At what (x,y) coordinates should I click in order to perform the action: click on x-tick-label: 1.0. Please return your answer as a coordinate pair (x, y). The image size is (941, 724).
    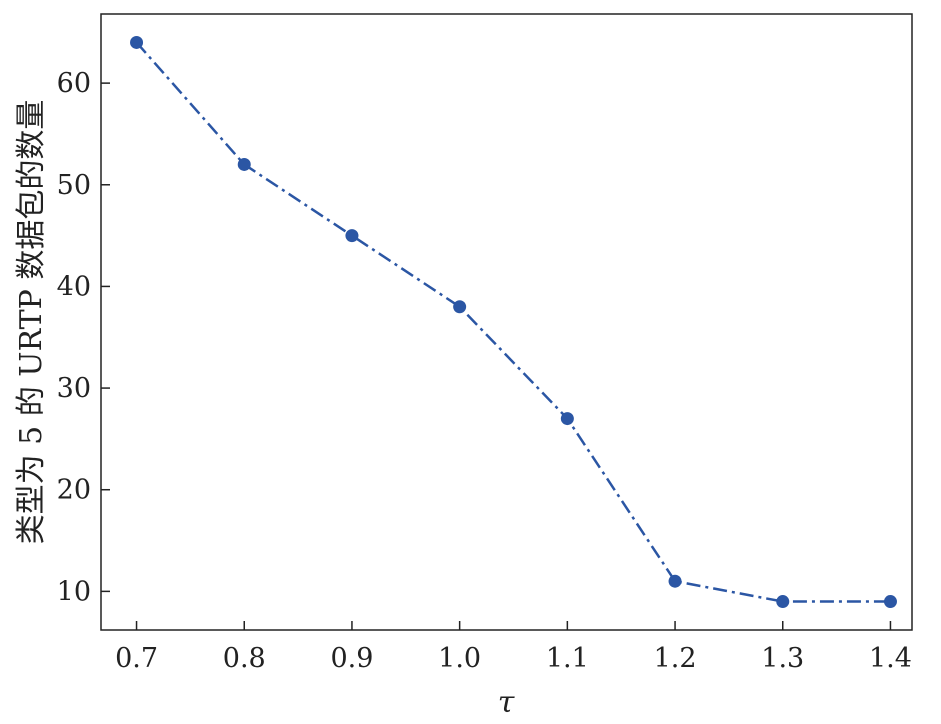
    Looking at the image, I should click on (459, 658).